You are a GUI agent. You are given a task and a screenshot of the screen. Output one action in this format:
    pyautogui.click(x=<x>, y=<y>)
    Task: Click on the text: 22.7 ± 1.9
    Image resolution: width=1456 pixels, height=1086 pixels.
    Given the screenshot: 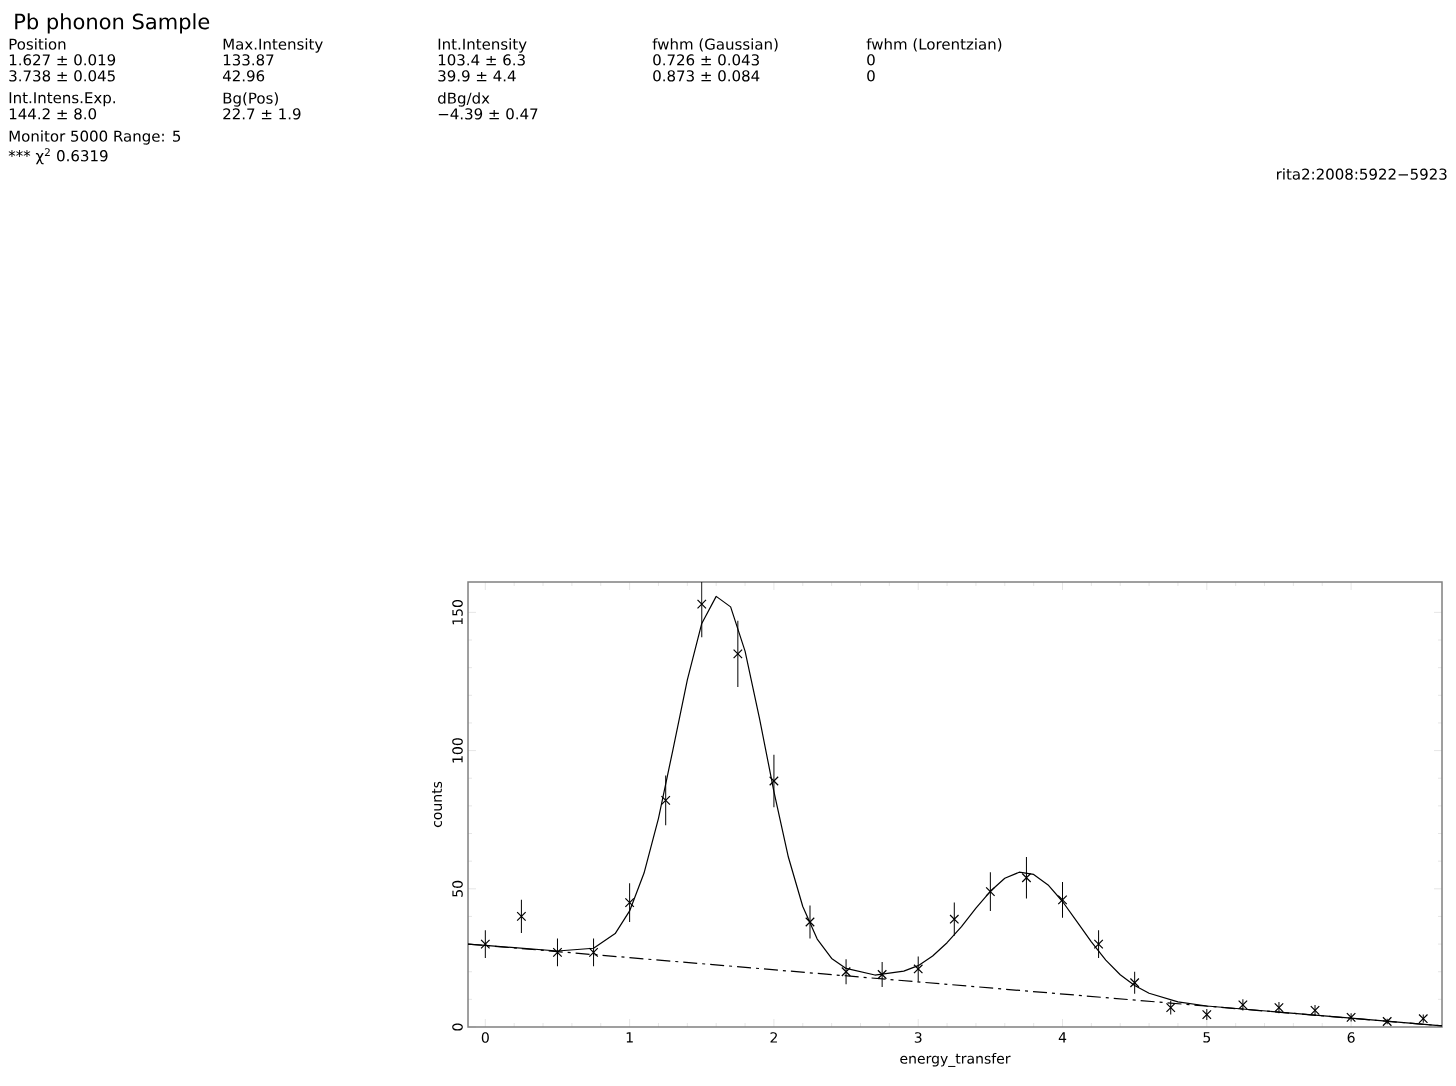 What is the action you would take?
    pyautogui.click(x=262, y=114)
    